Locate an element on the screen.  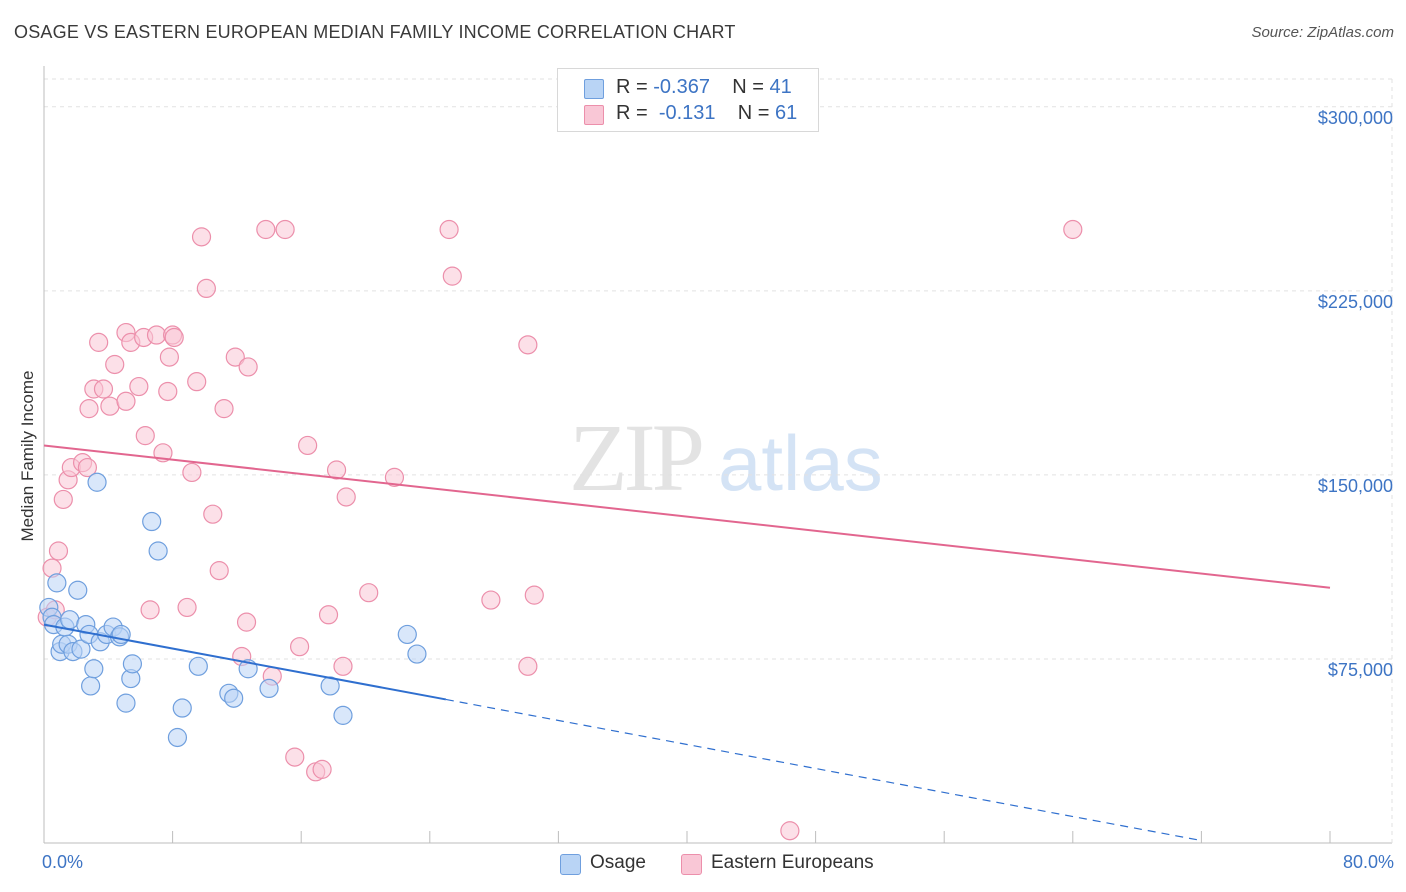
eastern-europeans-trend-line is located at coordinates (687, 516).